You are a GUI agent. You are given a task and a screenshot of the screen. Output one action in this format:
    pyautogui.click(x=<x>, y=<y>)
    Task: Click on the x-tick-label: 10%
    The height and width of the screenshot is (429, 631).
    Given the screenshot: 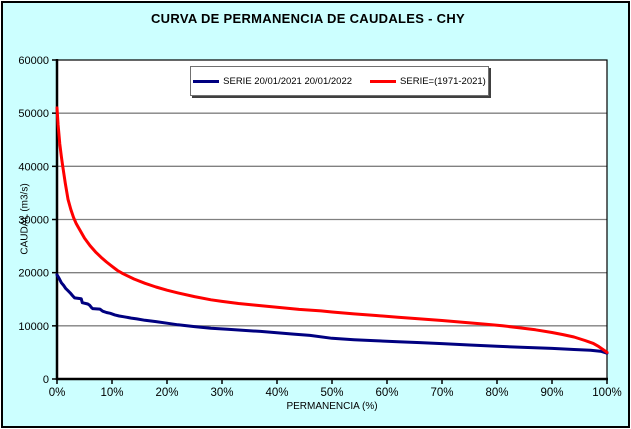 What is the action you would take?
    pyautogui.click(x=111, y=393)
    